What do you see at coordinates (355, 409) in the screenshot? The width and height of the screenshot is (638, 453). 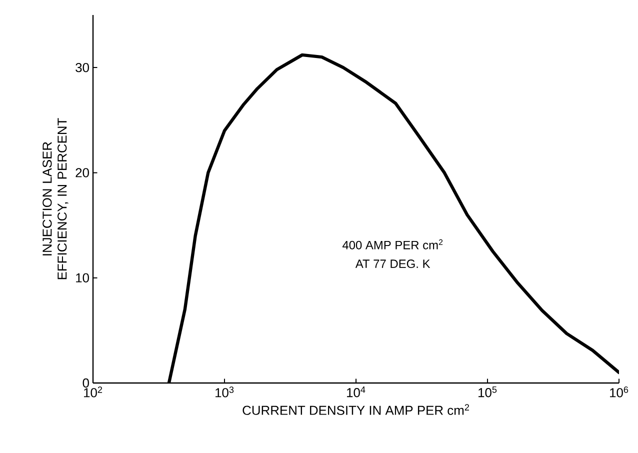 I see `x-axis-title: CURRENT DENSITY IN AMP PER cm$^{2}$` at bounding box center [355, 409].